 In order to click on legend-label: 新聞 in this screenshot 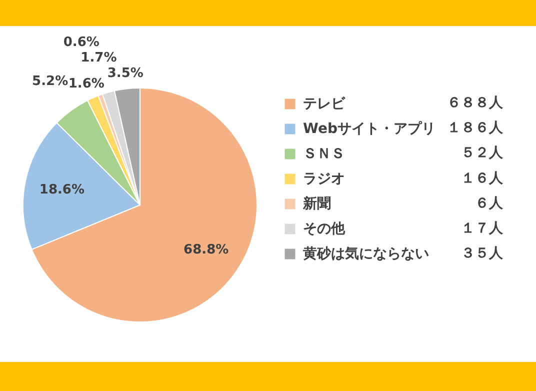, I will do `click(316, 203)`.